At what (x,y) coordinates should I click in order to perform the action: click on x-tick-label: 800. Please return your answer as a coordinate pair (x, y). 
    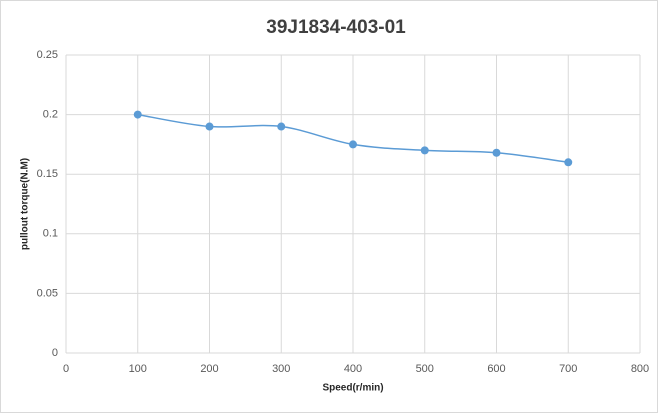
    Looking at the image, I should click on (640, 369).